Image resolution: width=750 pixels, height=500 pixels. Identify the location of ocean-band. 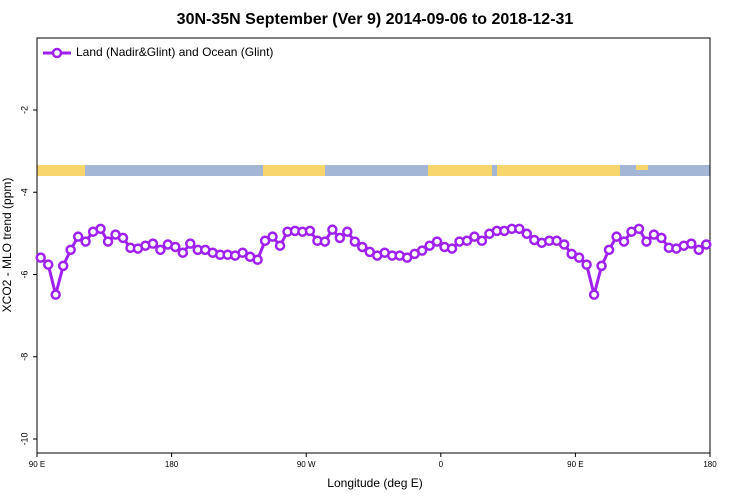
(373, 170).